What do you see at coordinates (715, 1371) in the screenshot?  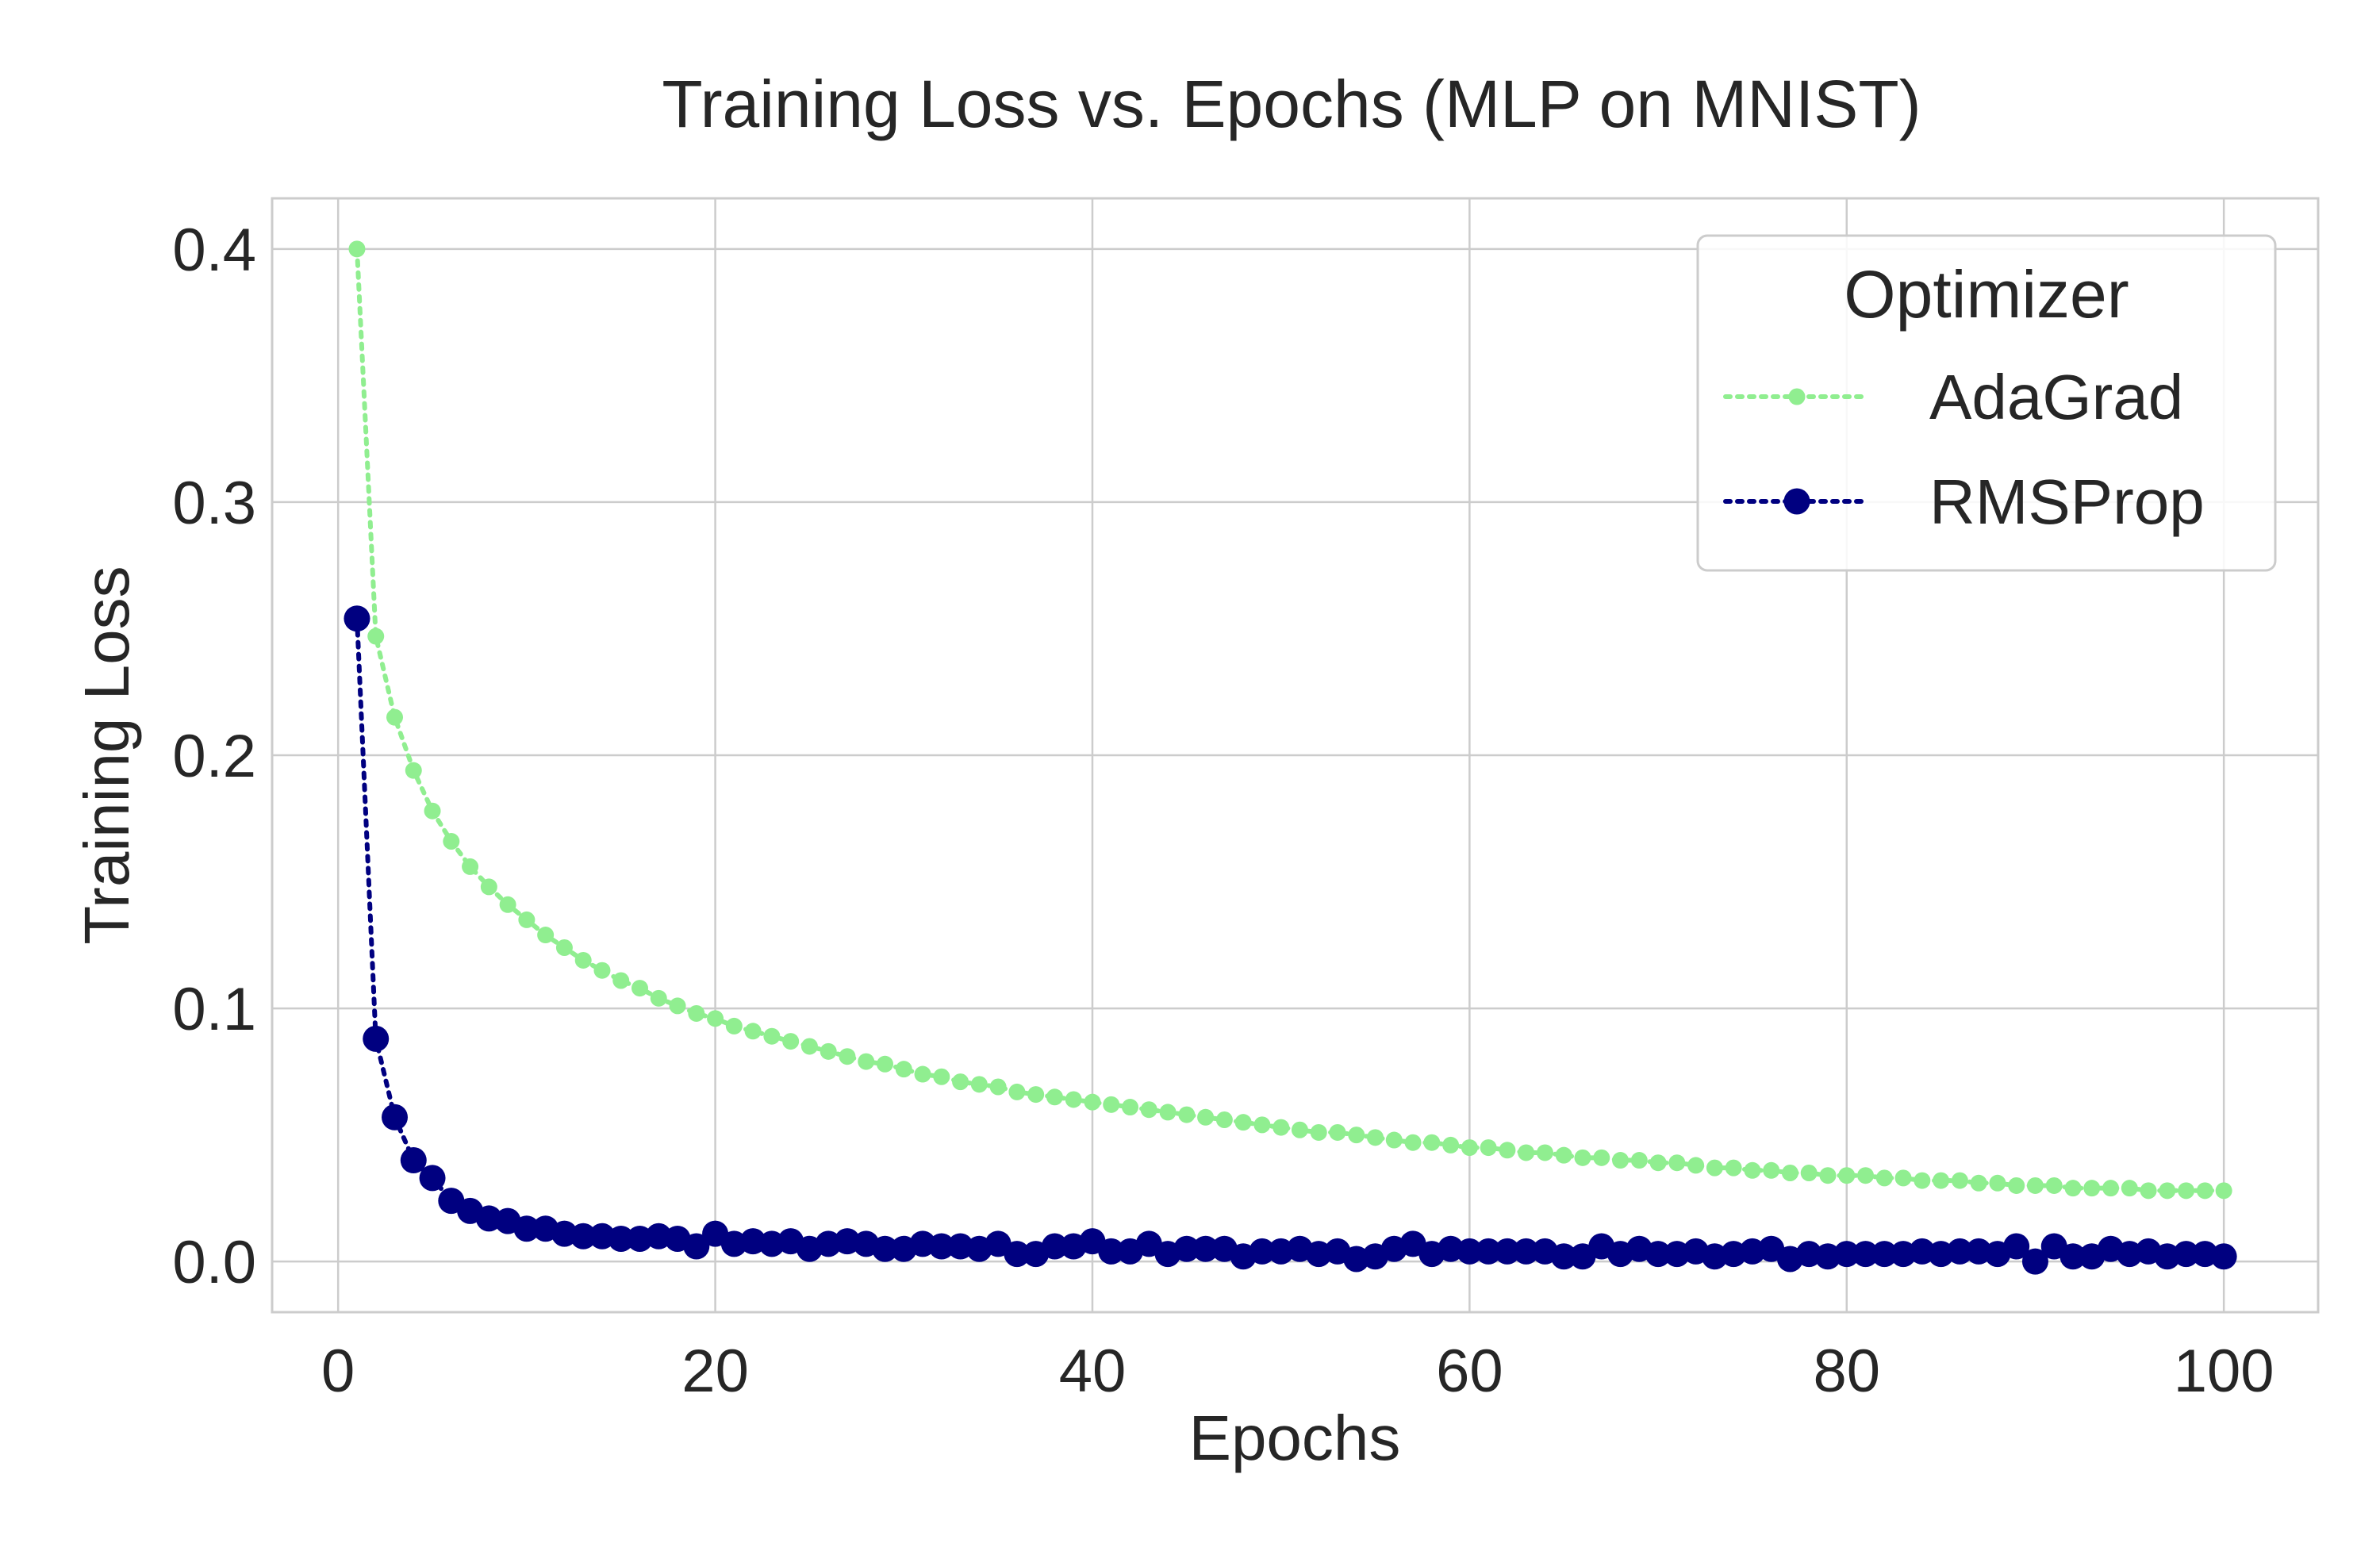 I see `x-tick-label: 20` at bounding box center [715, 1371].